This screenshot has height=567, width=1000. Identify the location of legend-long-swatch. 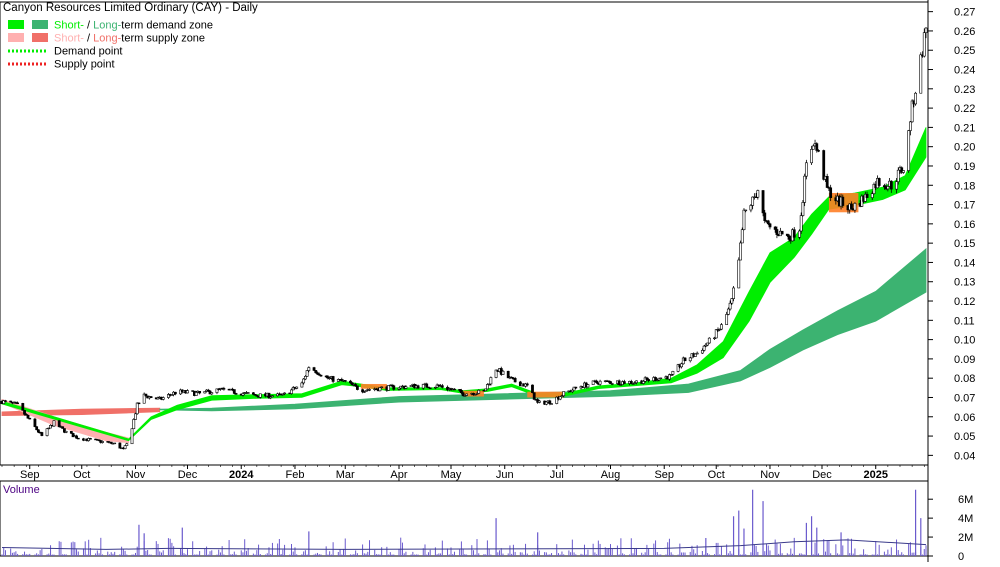
(40, 24).